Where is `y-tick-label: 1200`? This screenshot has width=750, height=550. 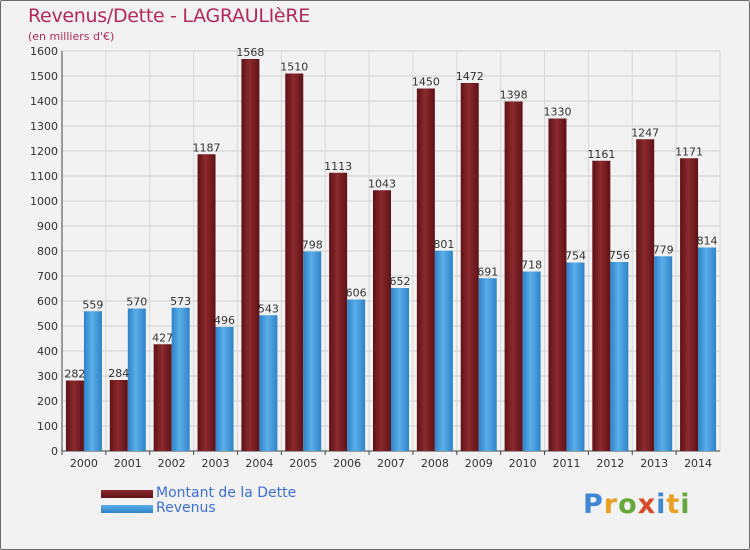
y-tick-label: 1200 is located at coordinates (44, 151).